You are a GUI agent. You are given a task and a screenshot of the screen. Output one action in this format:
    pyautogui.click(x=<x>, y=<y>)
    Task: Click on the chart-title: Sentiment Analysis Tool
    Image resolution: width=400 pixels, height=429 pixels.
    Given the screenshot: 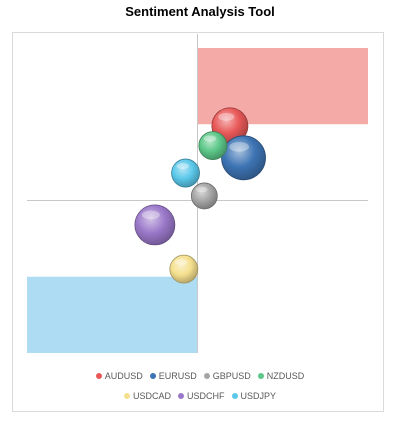 What is the action you would take?
    pyautogui.click(x=200, y=11)
    